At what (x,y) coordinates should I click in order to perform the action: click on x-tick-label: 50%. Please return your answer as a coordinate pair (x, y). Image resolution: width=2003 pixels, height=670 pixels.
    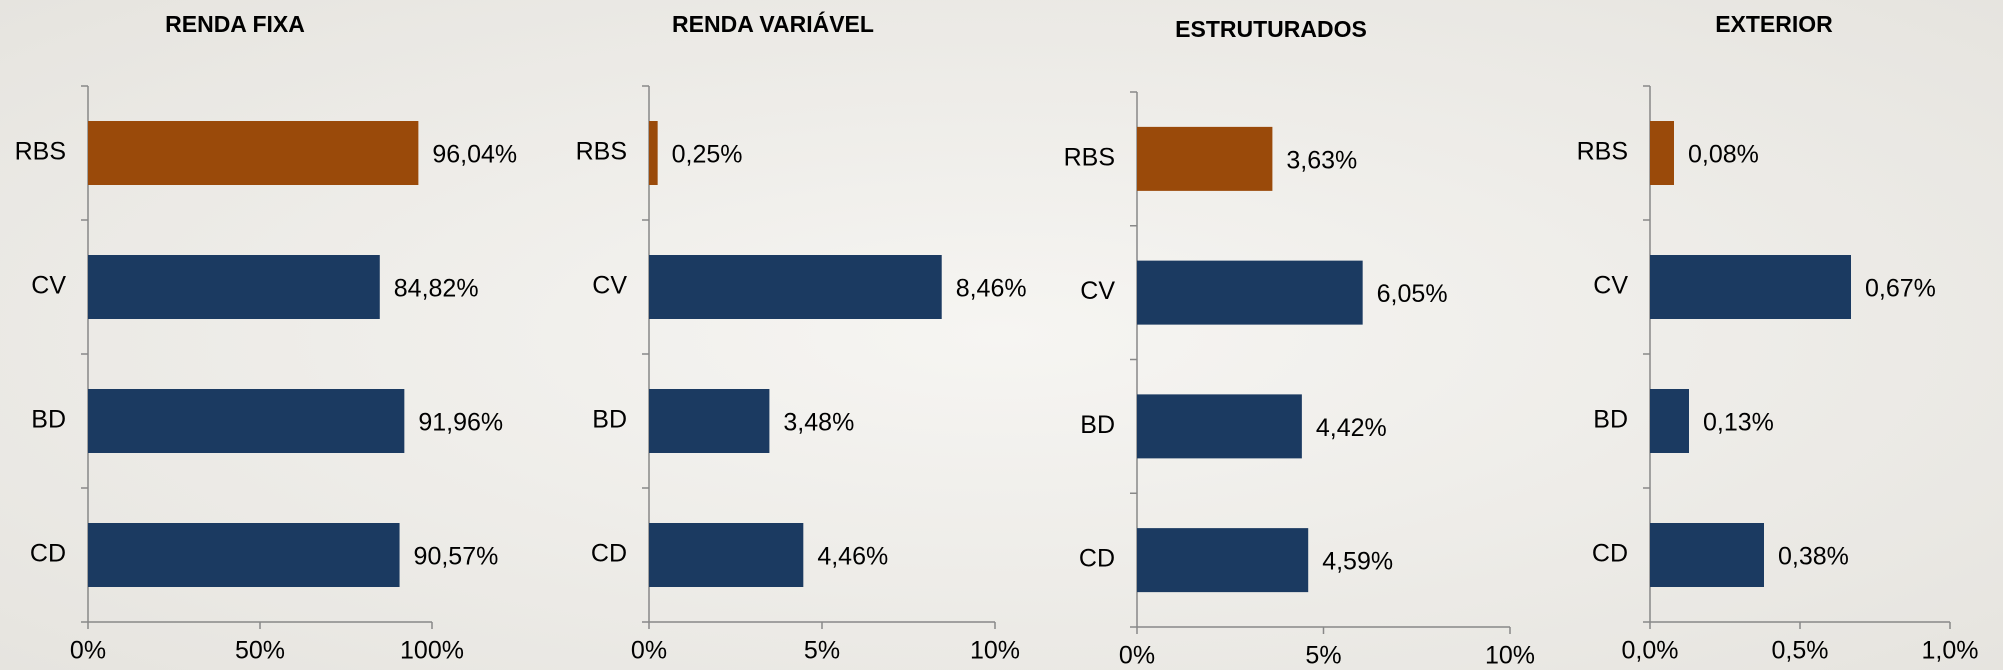
    Looking at the image, I should click on (260, 651).